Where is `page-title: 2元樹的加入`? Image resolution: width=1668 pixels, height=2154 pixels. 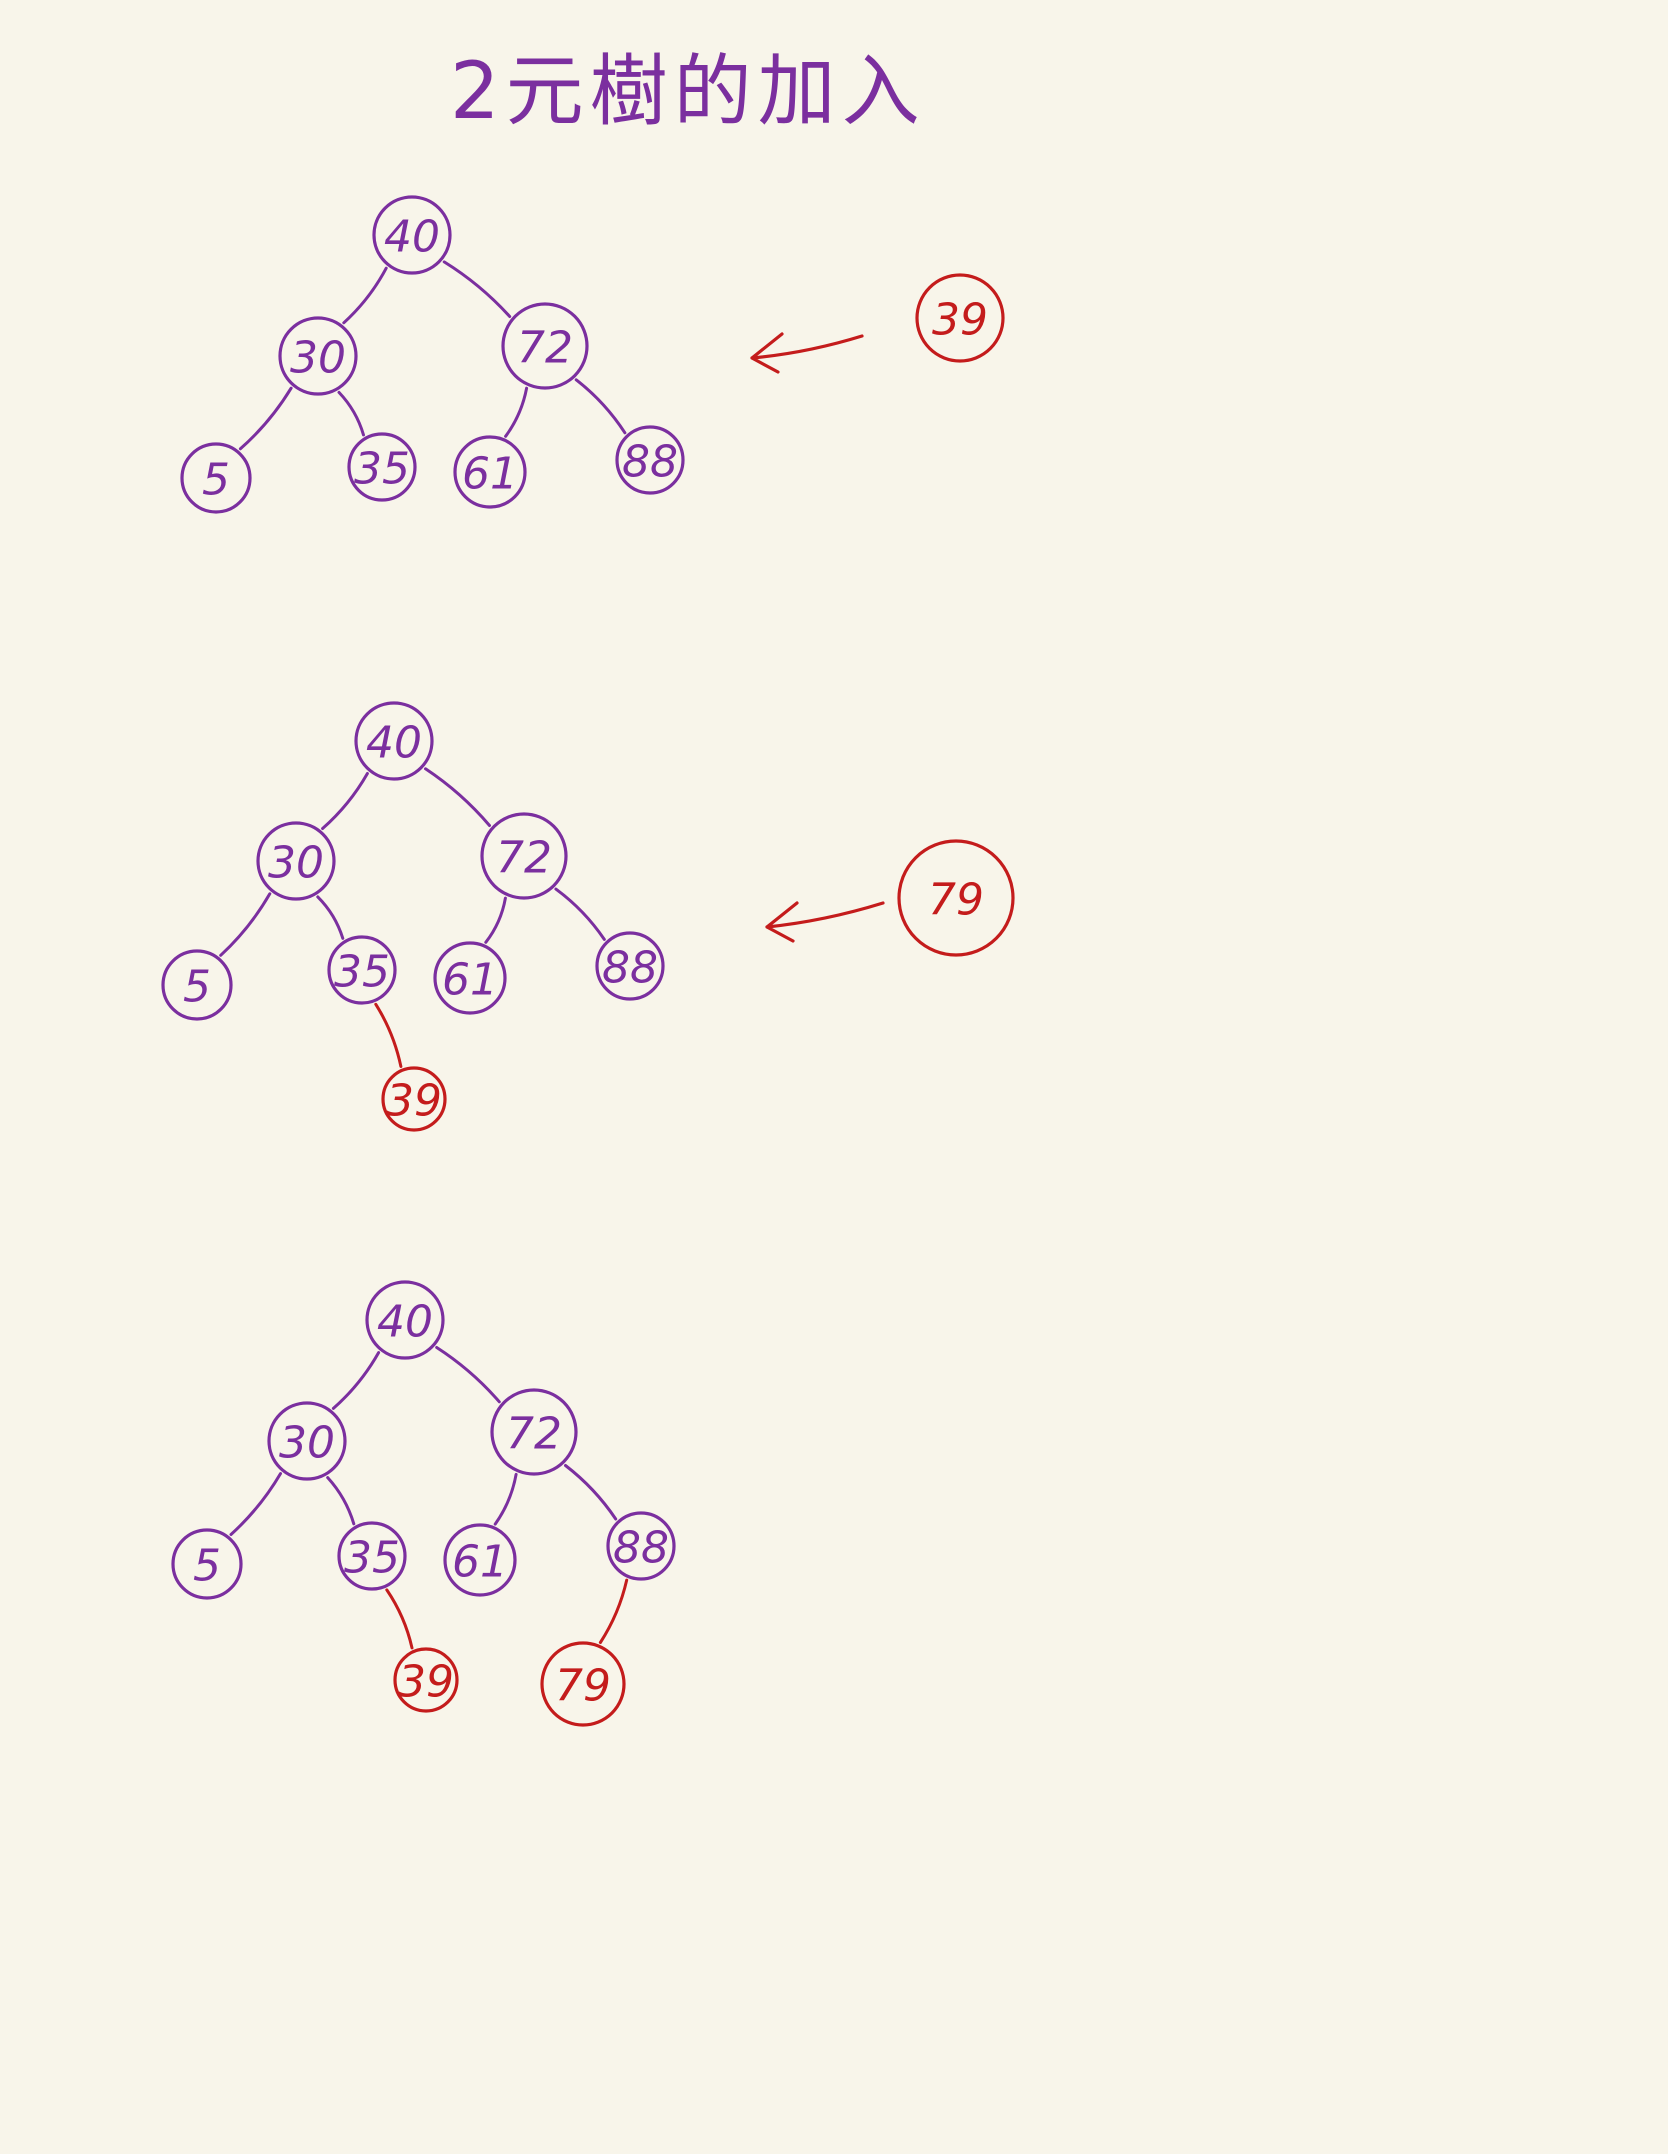
page-title: 2元樹的加入 is located at coordinates (688, 92).